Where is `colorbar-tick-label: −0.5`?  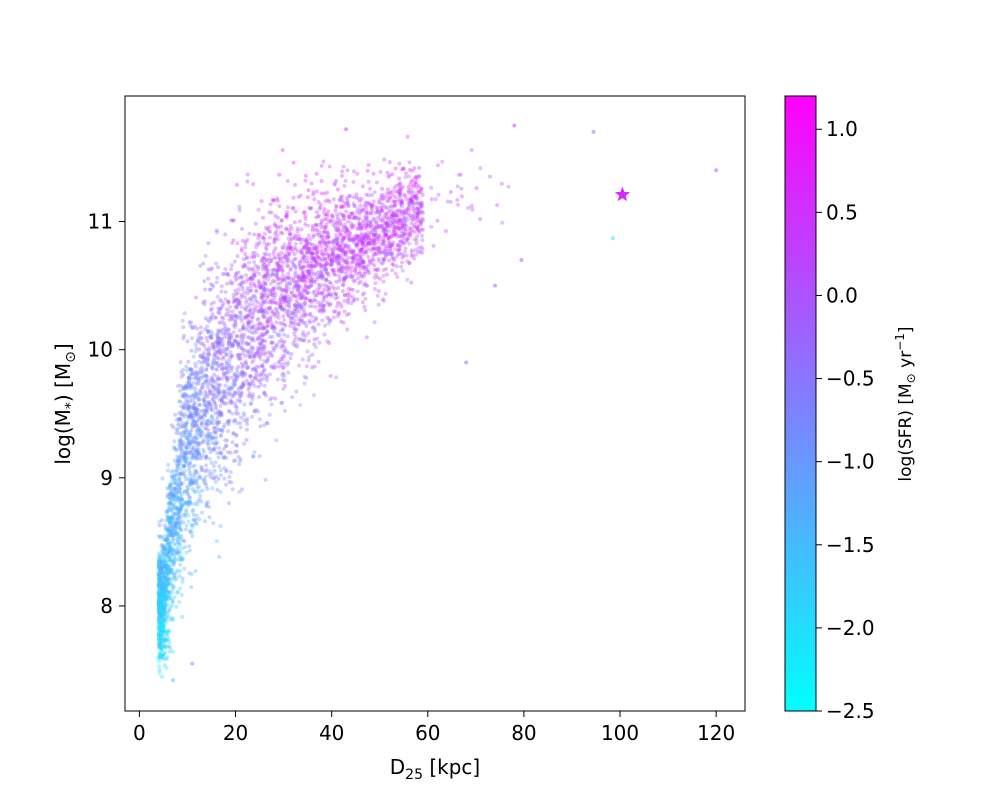
colorbar-tick-label: −0.5 is located at coordinates (850, 379).